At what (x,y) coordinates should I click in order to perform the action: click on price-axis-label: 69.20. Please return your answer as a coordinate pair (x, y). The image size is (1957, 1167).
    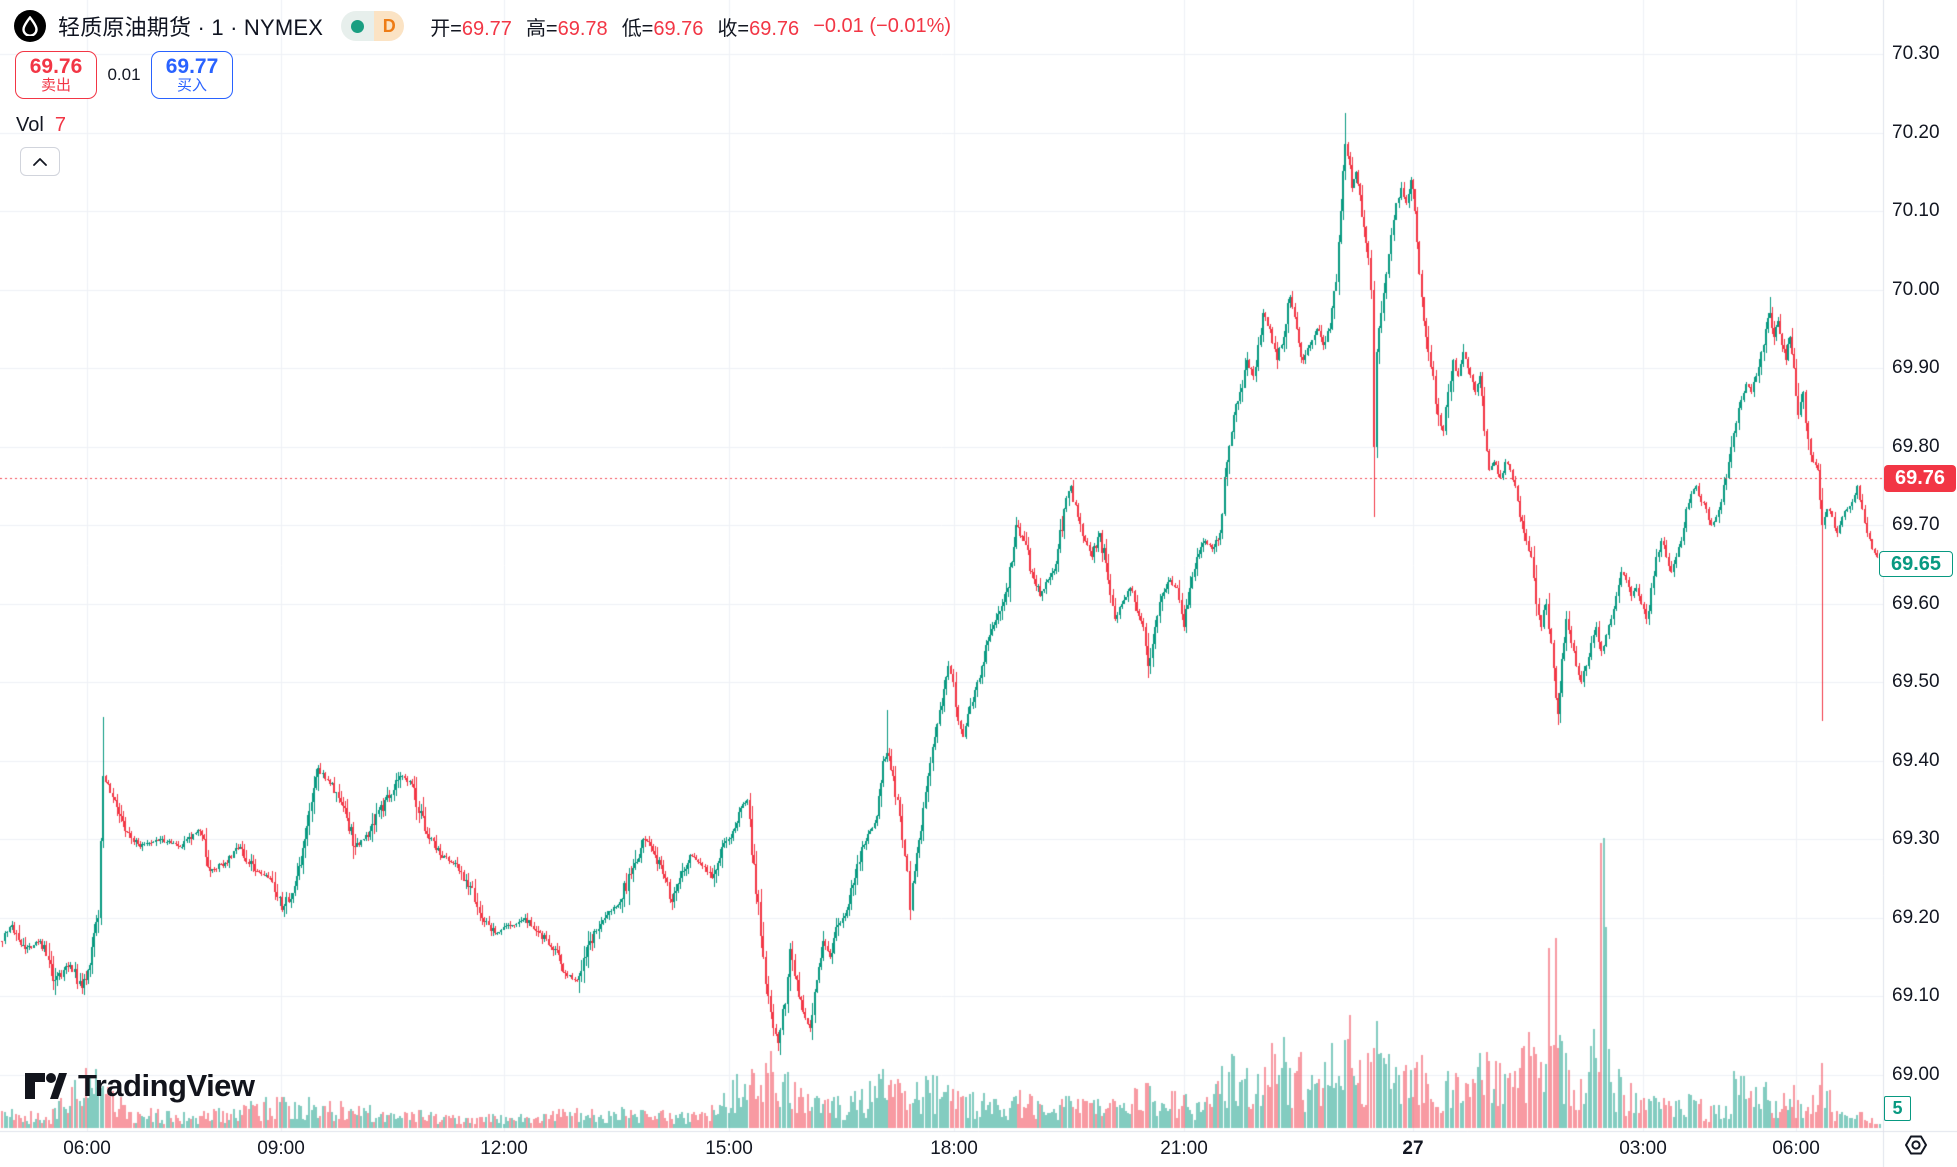
    Looking at the image, I should click on (1916, 917).